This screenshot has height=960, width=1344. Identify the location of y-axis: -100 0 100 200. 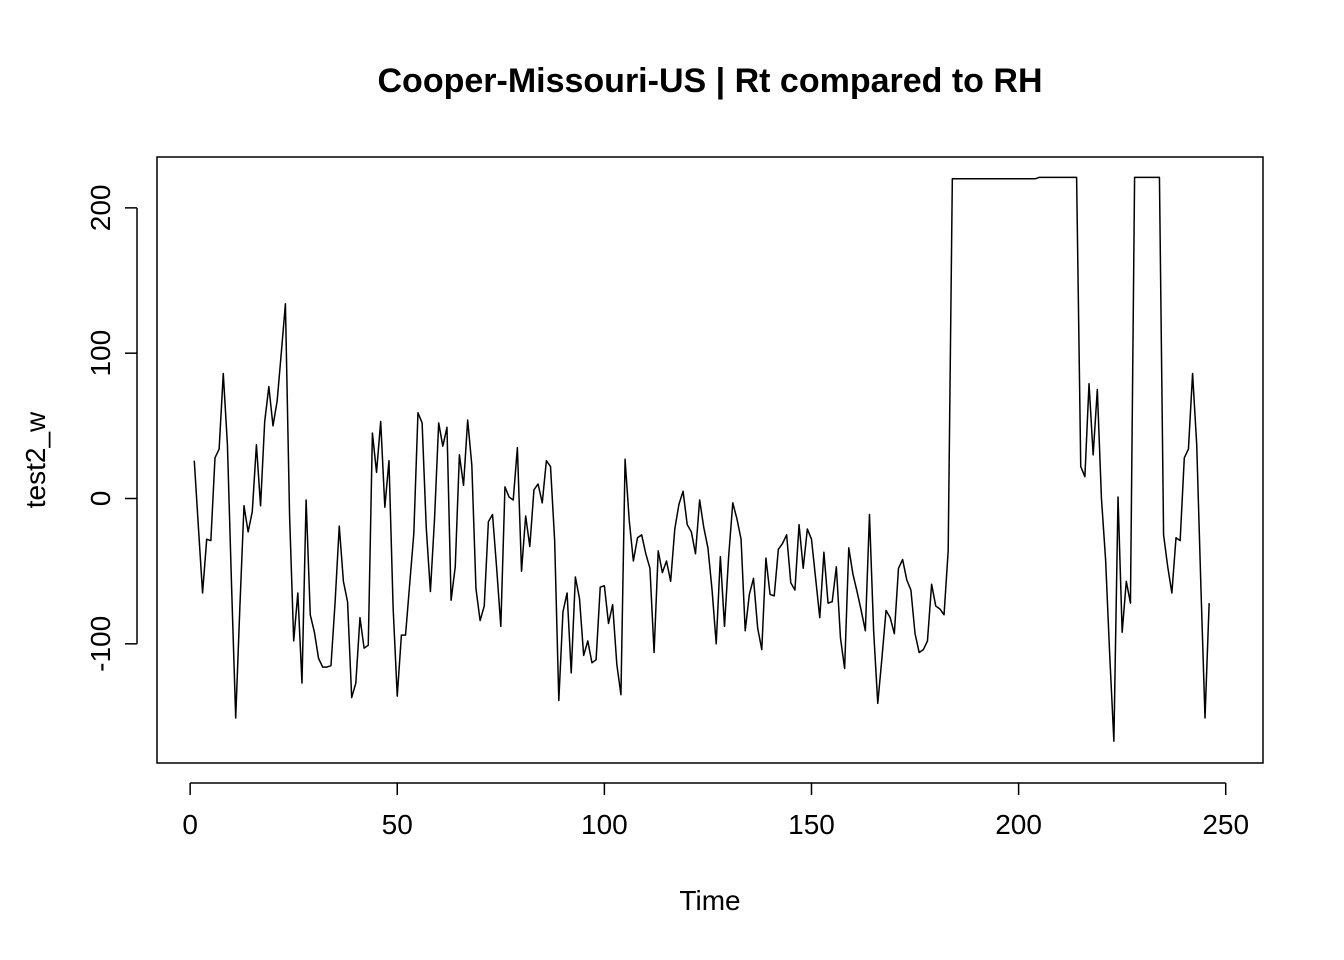
(111, 428).